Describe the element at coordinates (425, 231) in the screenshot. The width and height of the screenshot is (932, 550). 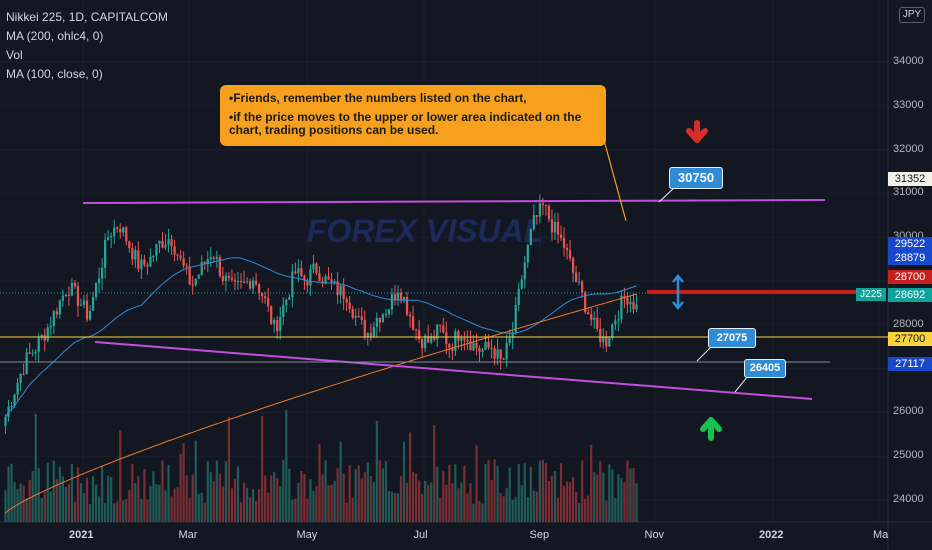
I see `watermark: FOREX VISUAL` at that location.